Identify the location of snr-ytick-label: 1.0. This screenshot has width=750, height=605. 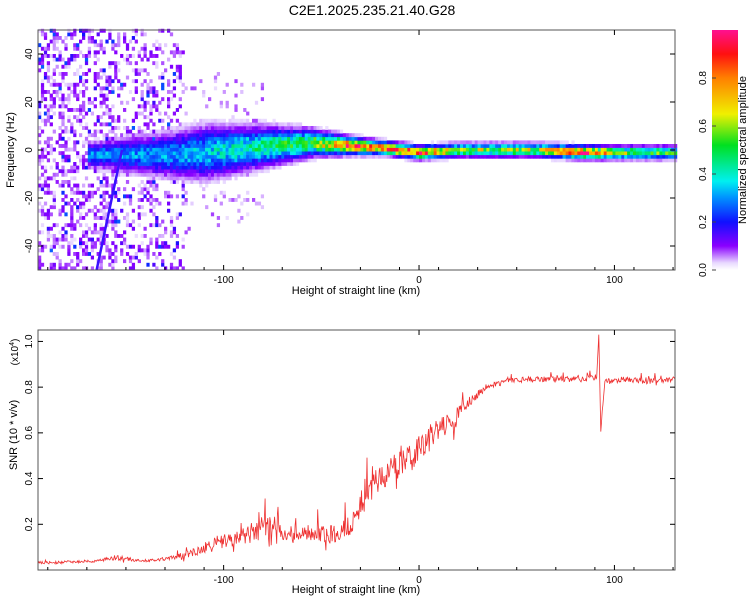
(29, 341).